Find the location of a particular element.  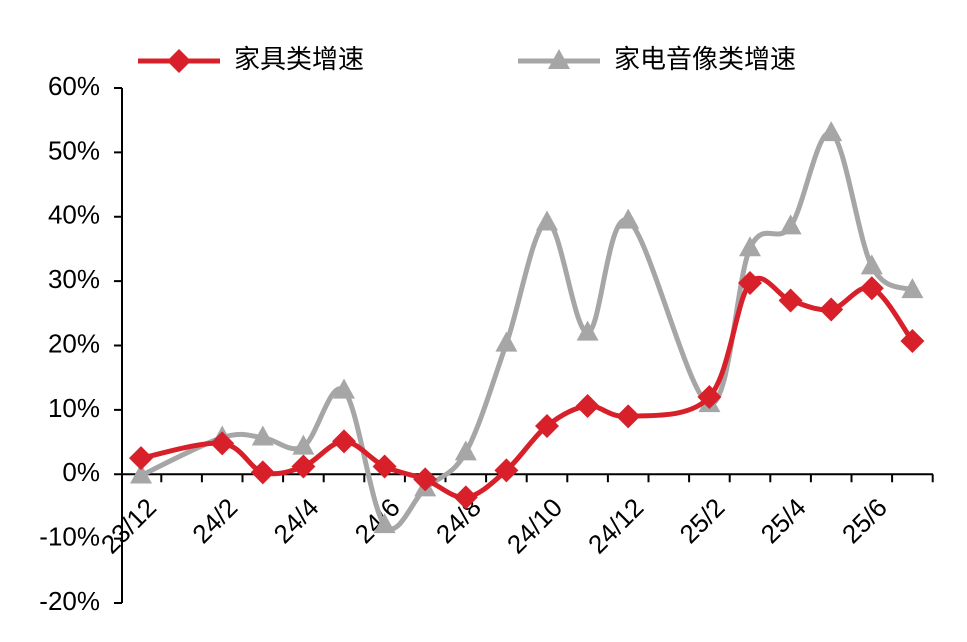

legend-label: 家具类增速 is located at coordinates (299, 59).